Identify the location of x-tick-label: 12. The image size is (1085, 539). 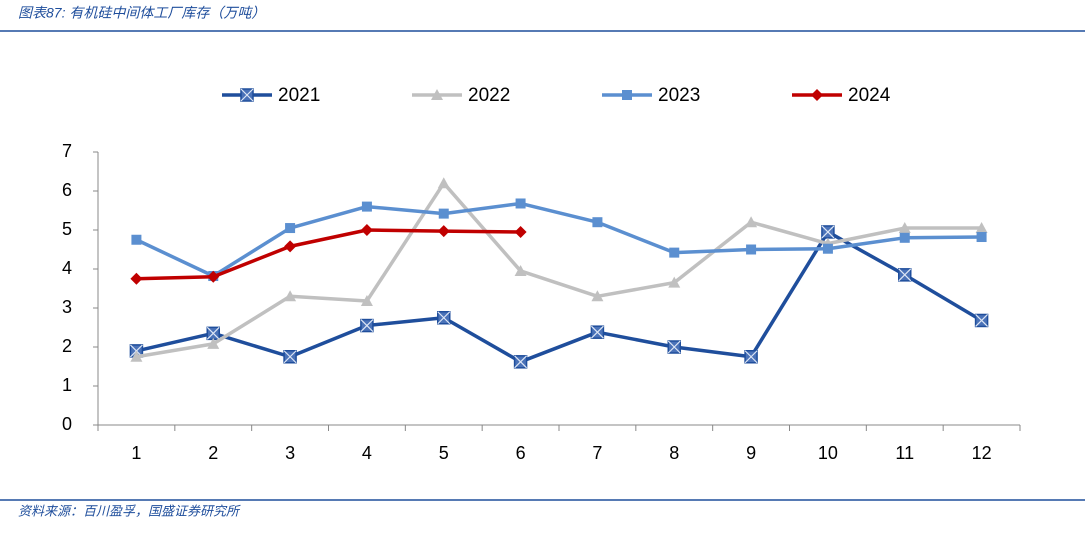
(982, 453).